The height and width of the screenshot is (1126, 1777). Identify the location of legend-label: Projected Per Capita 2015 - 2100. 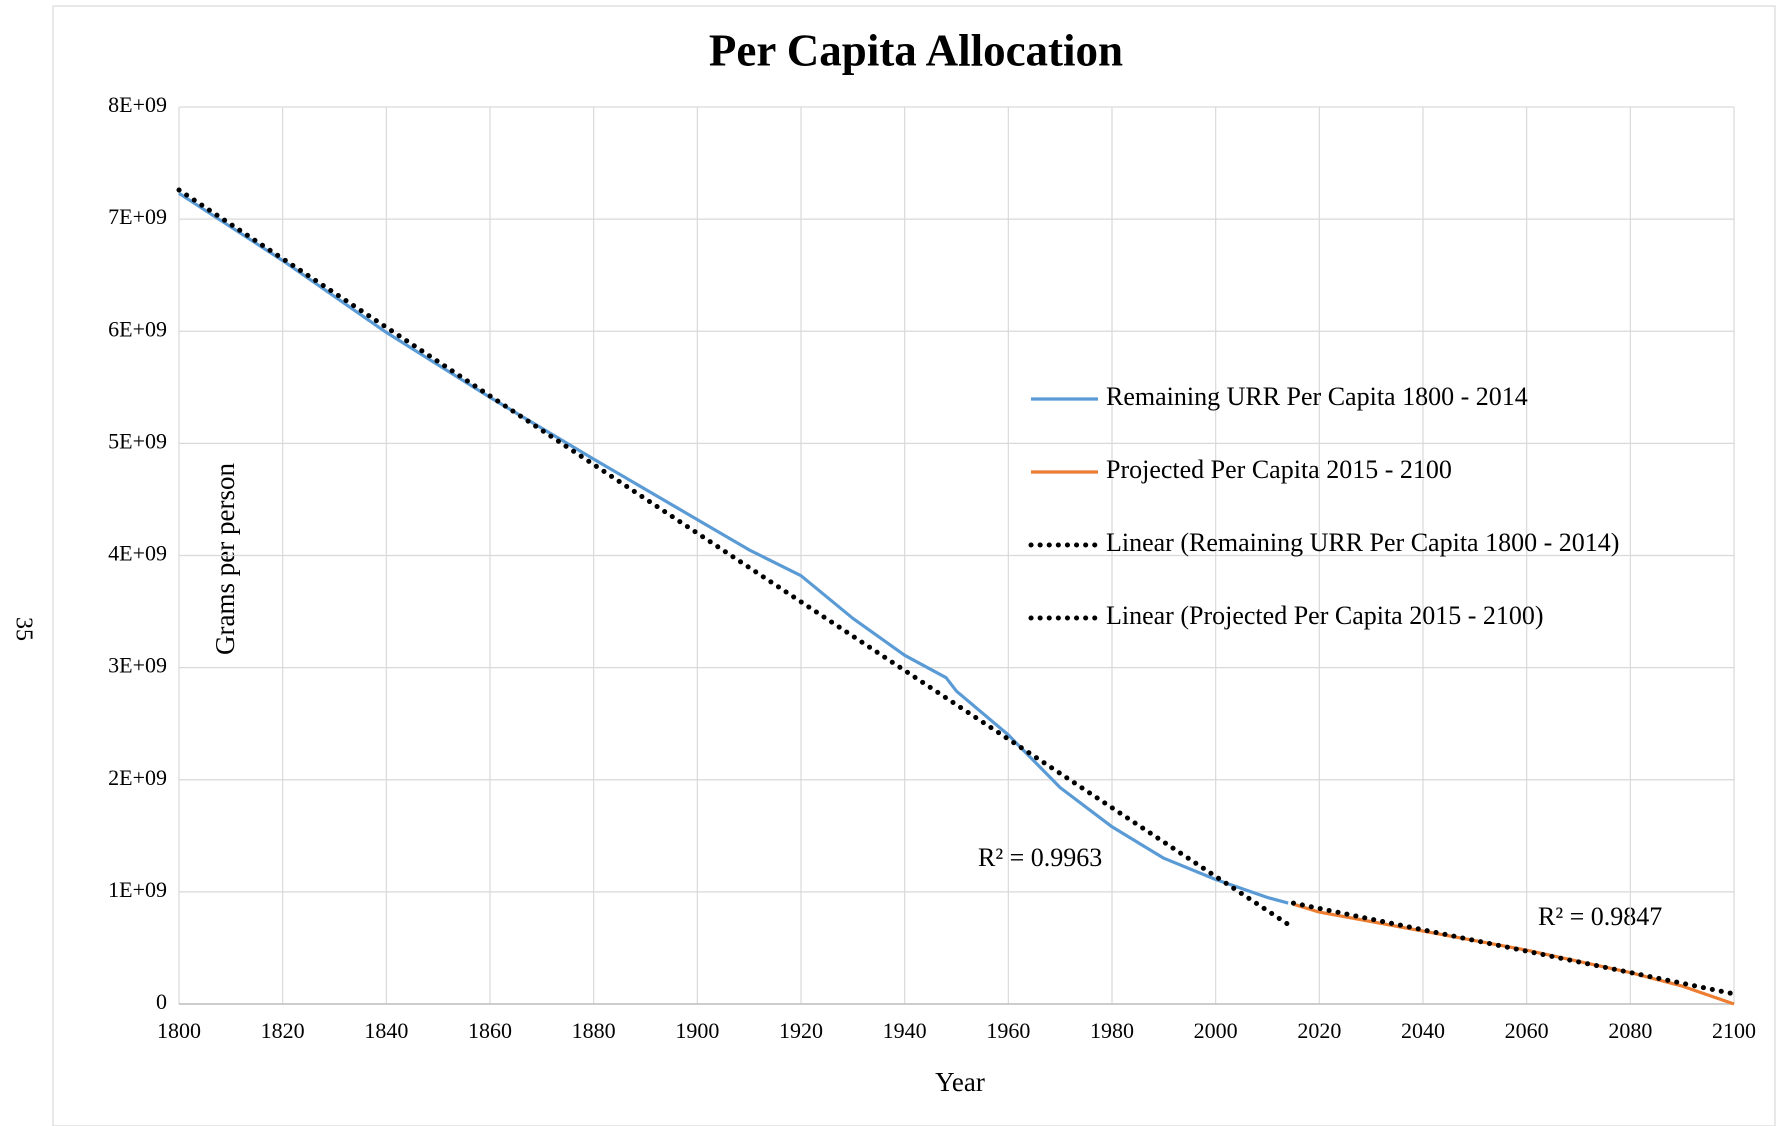
(1279, 469).